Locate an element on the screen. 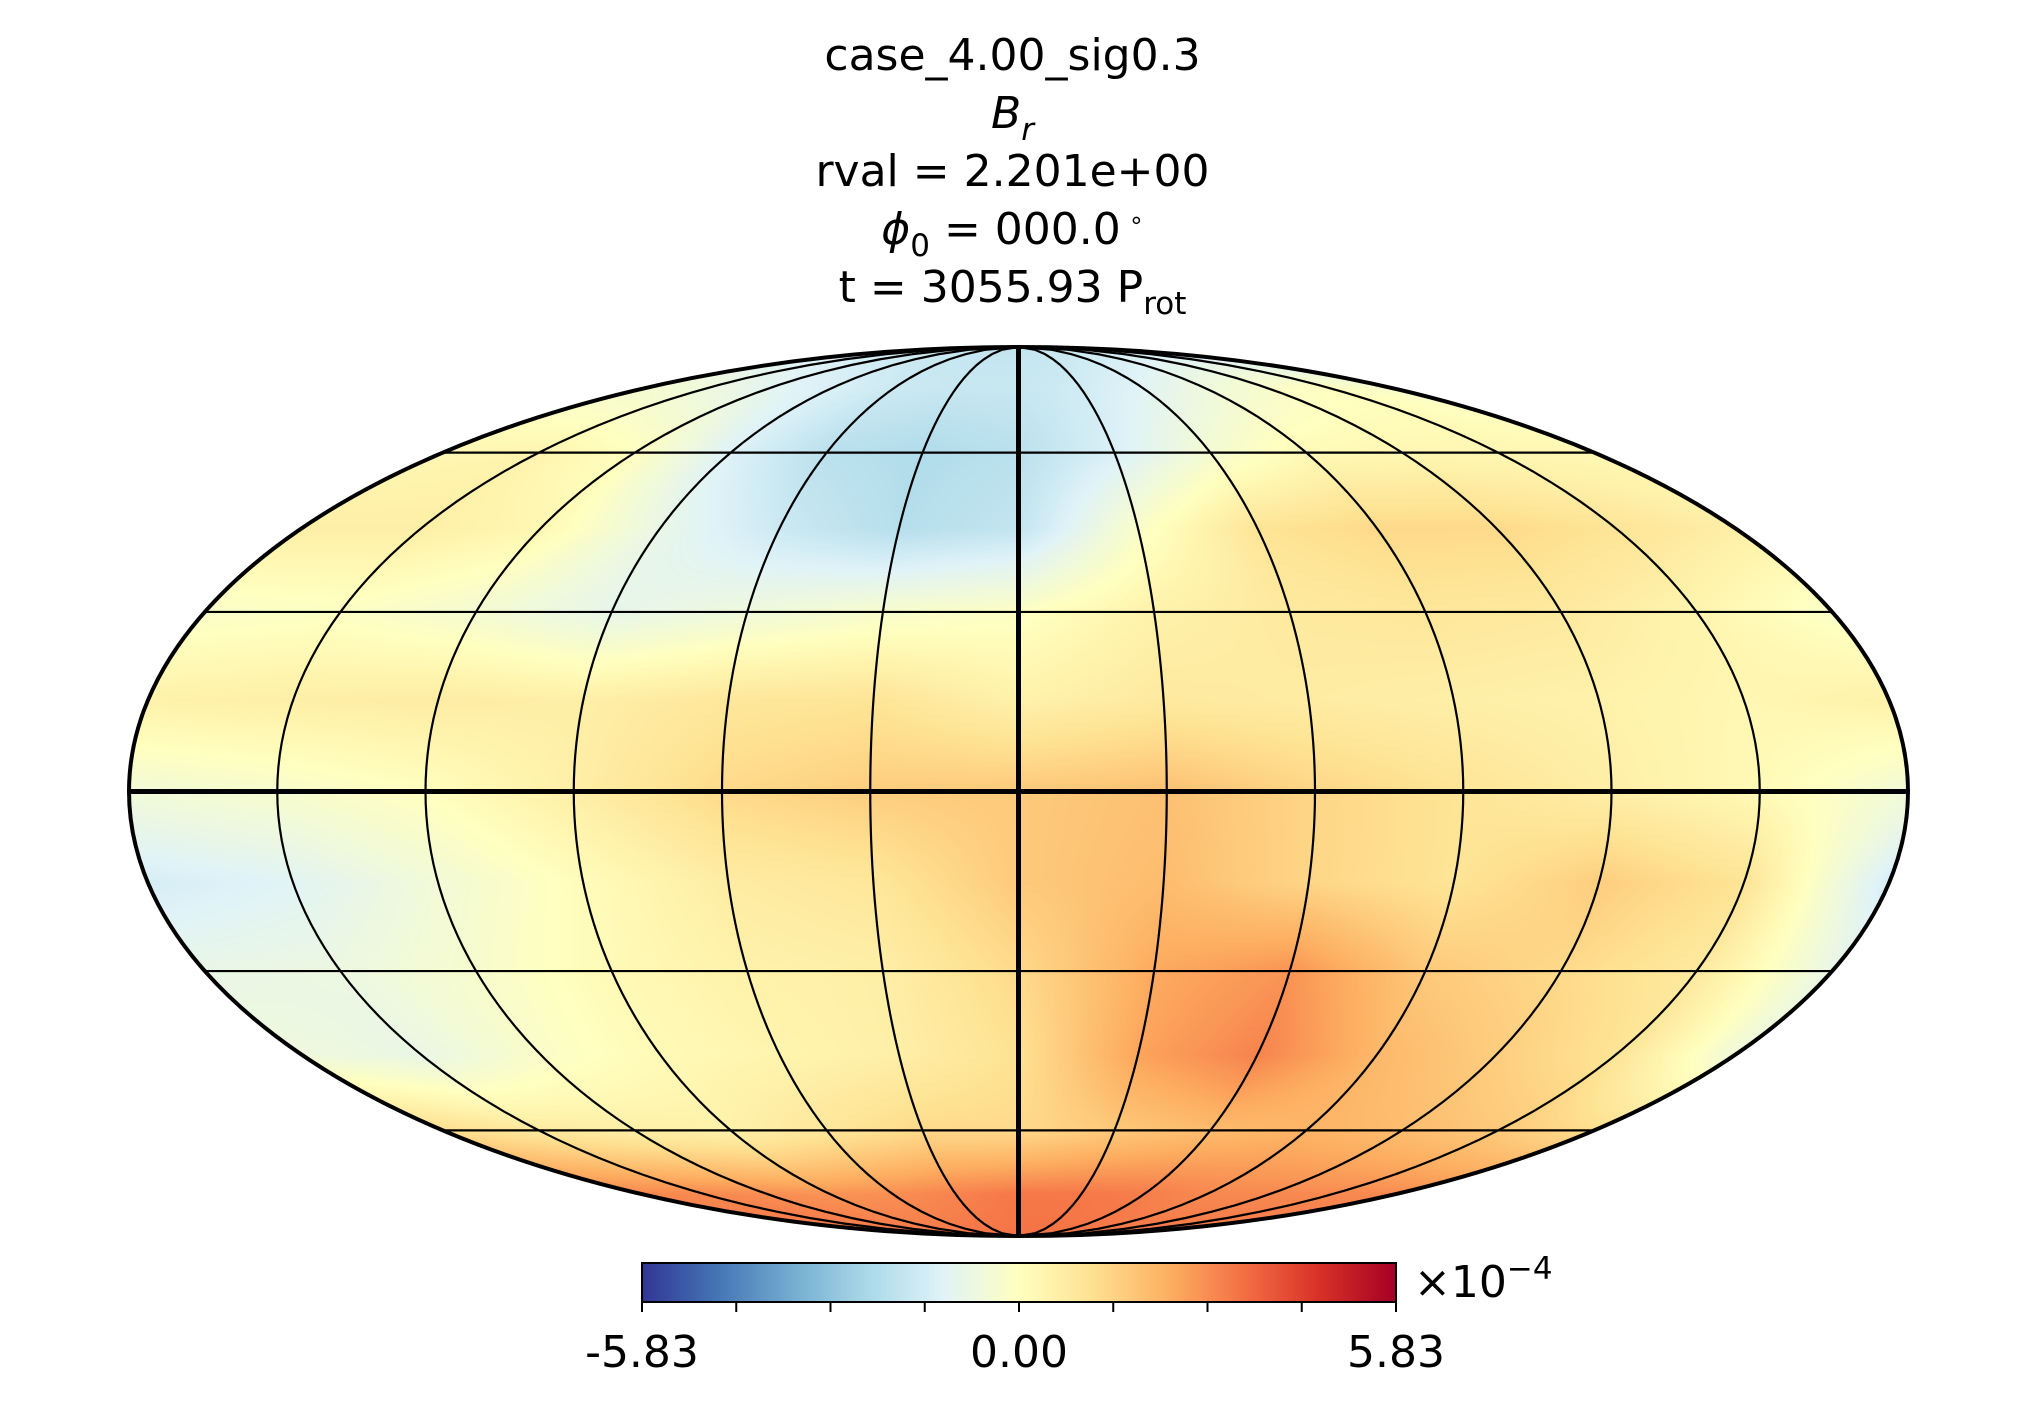 This screenshot has width=2025, height=1425. phi-symbol: ϕ is located at coordinates (896, 229).